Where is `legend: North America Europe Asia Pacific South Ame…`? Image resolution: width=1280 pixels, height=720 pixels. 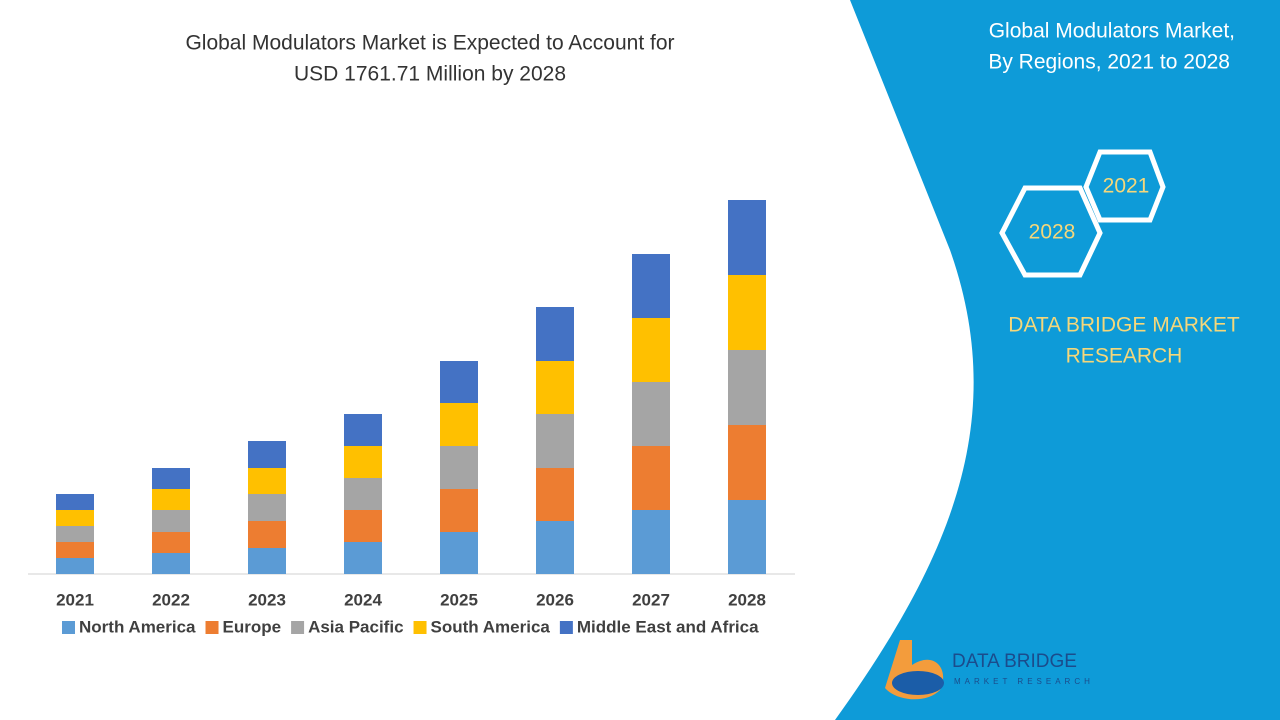 legend: North America Europe Asia Pacific South Ame… is located at coordinates (410, 626).